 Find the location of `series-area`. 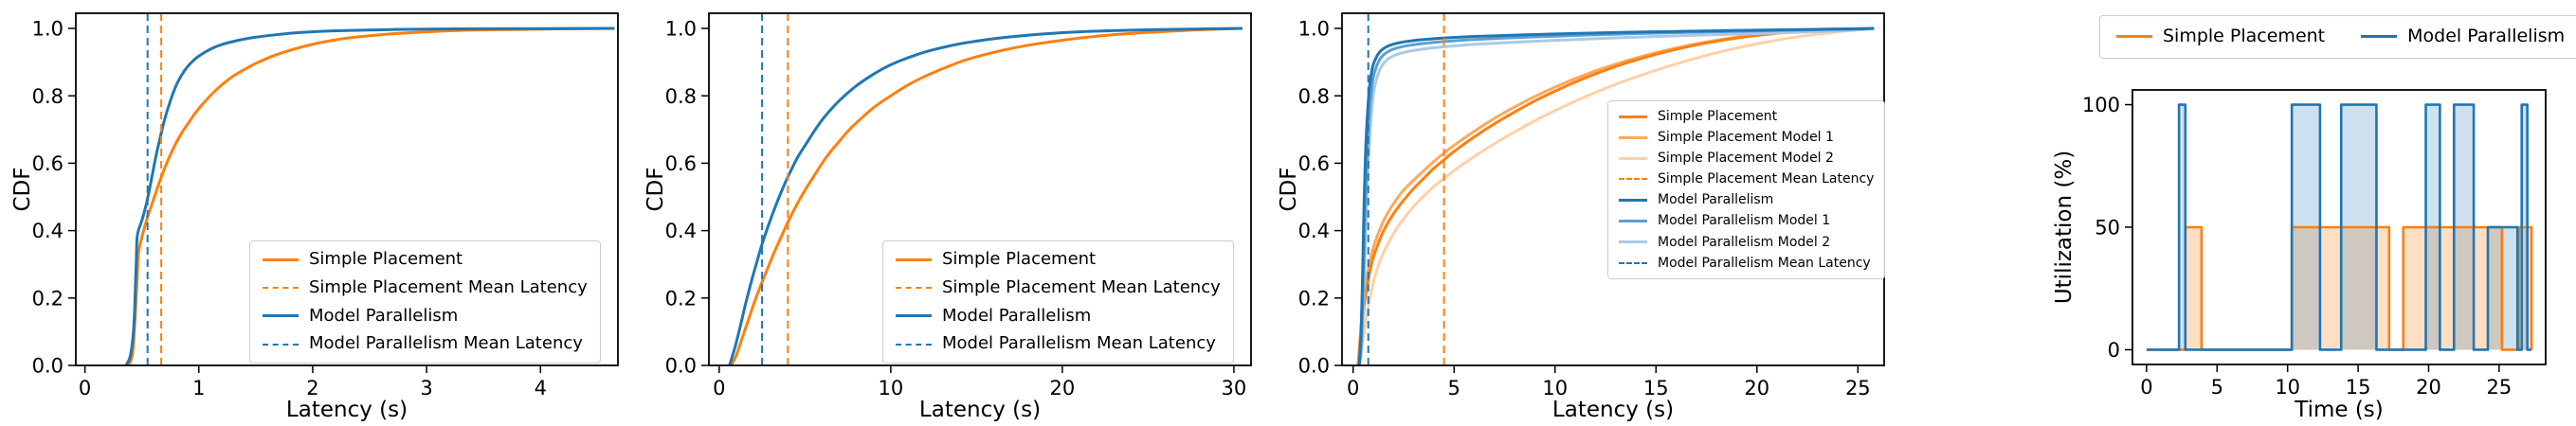

series-area is located at coordinates (2339, 227).